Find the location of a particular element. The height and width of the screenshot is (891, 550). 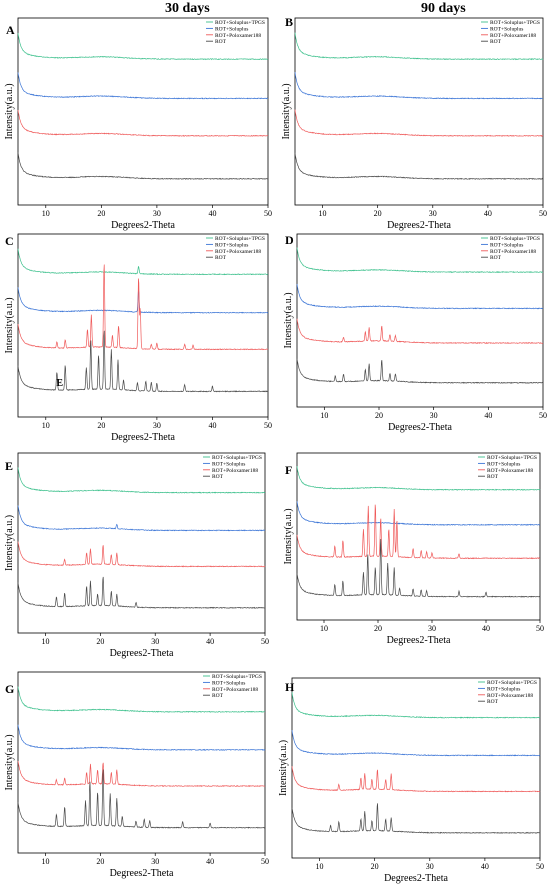

panel-letter-a: A is located at coordinates (10, 30).